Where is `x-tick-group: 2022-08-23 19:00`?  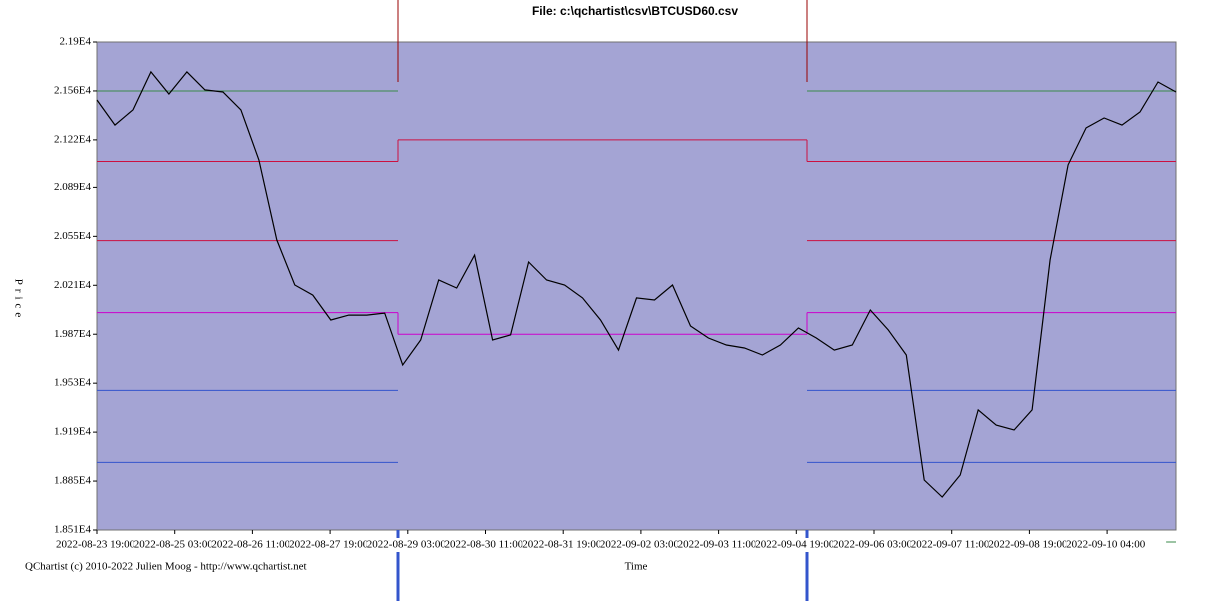 x-tick-group: 2022-08-23 19:00 is located at coordinates (106, 545).